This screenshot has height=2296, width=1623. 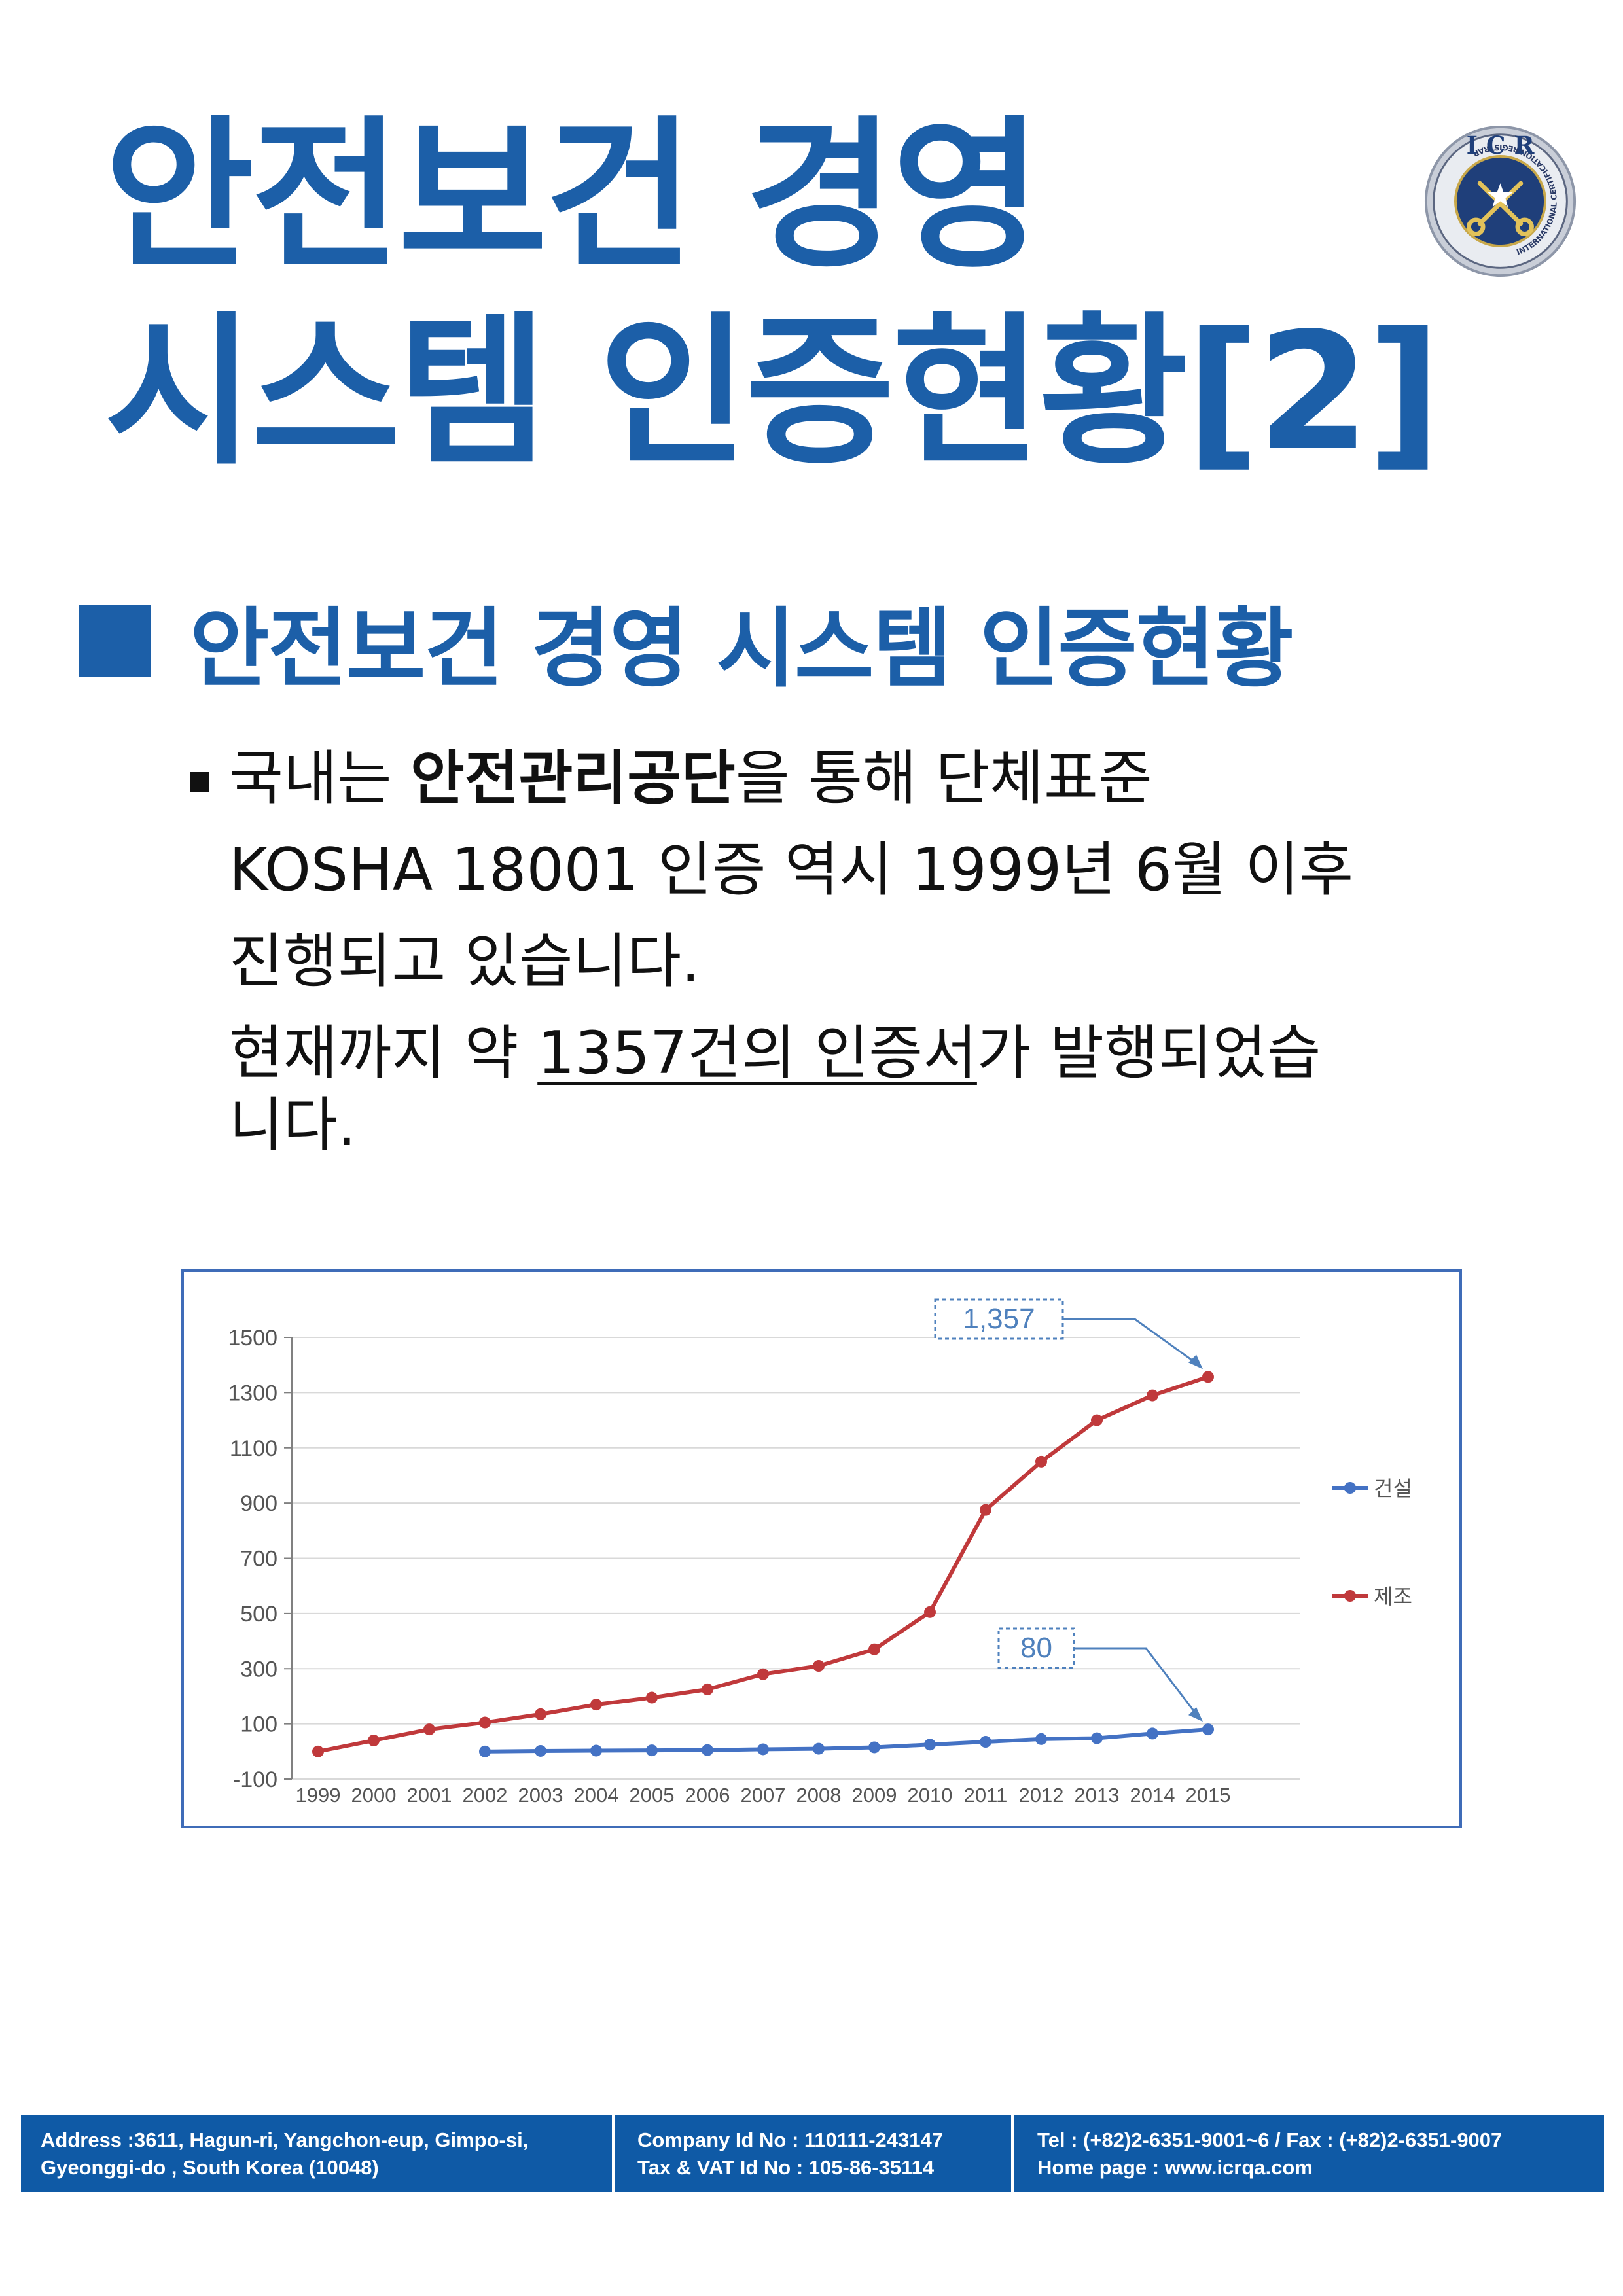 I want to click on x-tick-label: 2013, so click(x=1097, y=1796).